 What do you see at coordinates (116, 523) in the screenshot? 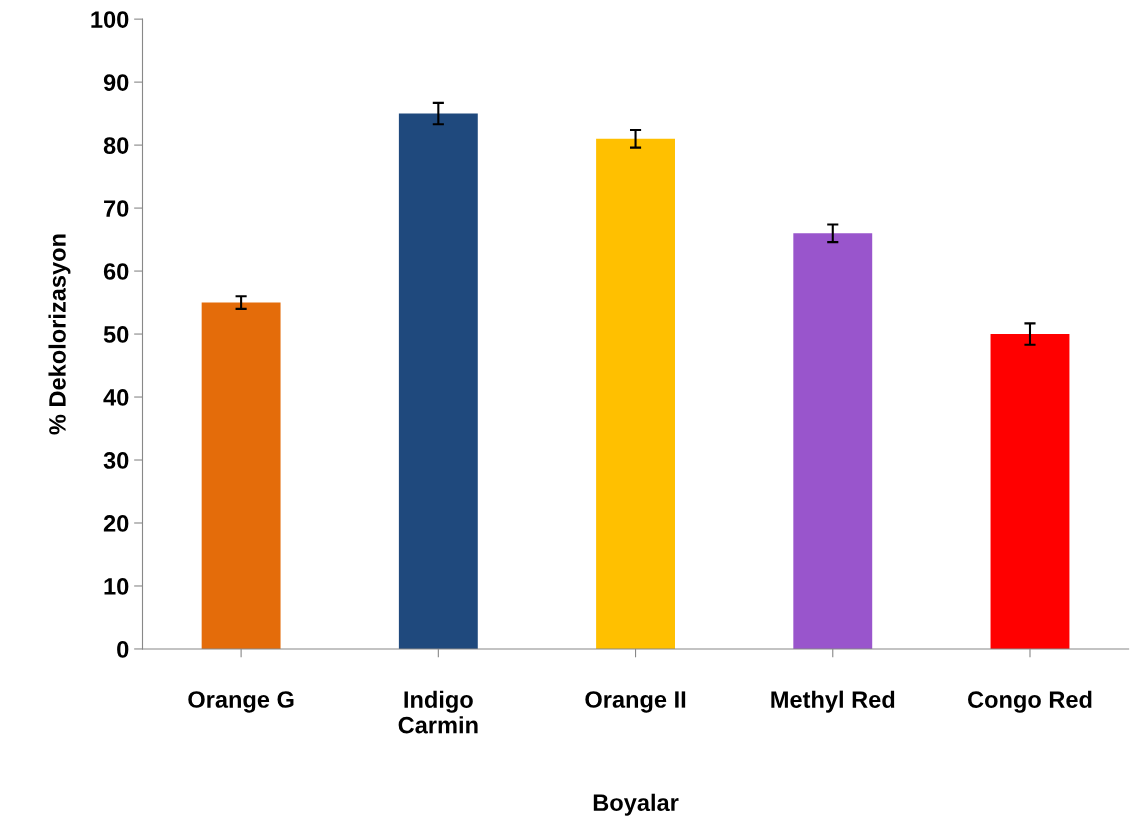
I see `y-tick-label: 20` at bounding box center [116, 523].